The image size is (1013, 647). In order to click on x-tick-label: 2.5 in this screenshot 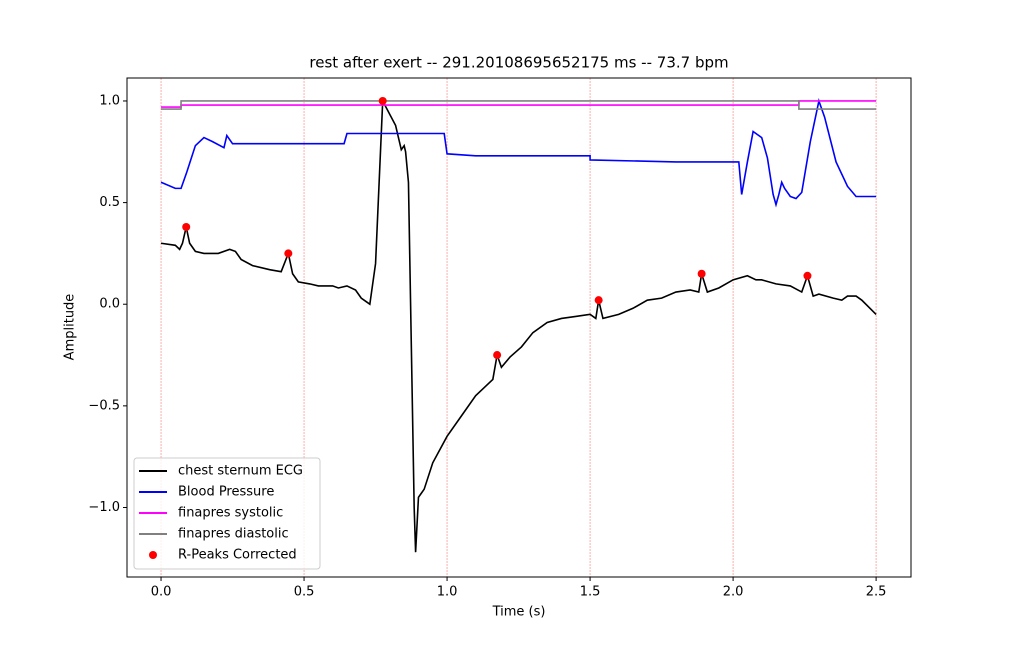, I will do `click(876, 592)`.